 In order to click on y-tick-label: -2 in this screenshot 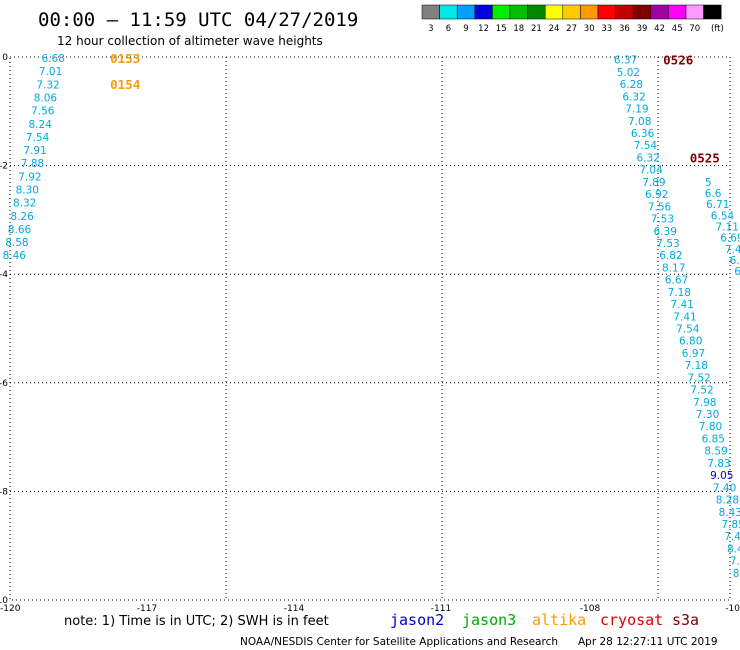, I will do `click(4, 167)`.